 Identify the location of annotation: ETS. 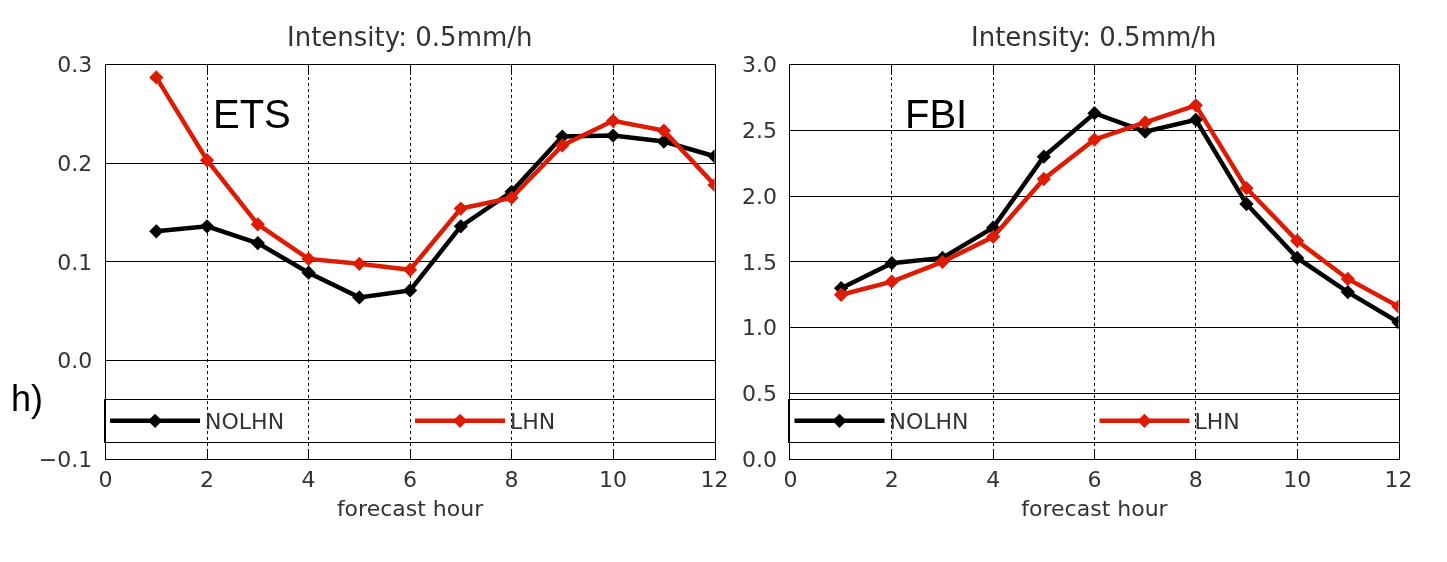
(252, 114).